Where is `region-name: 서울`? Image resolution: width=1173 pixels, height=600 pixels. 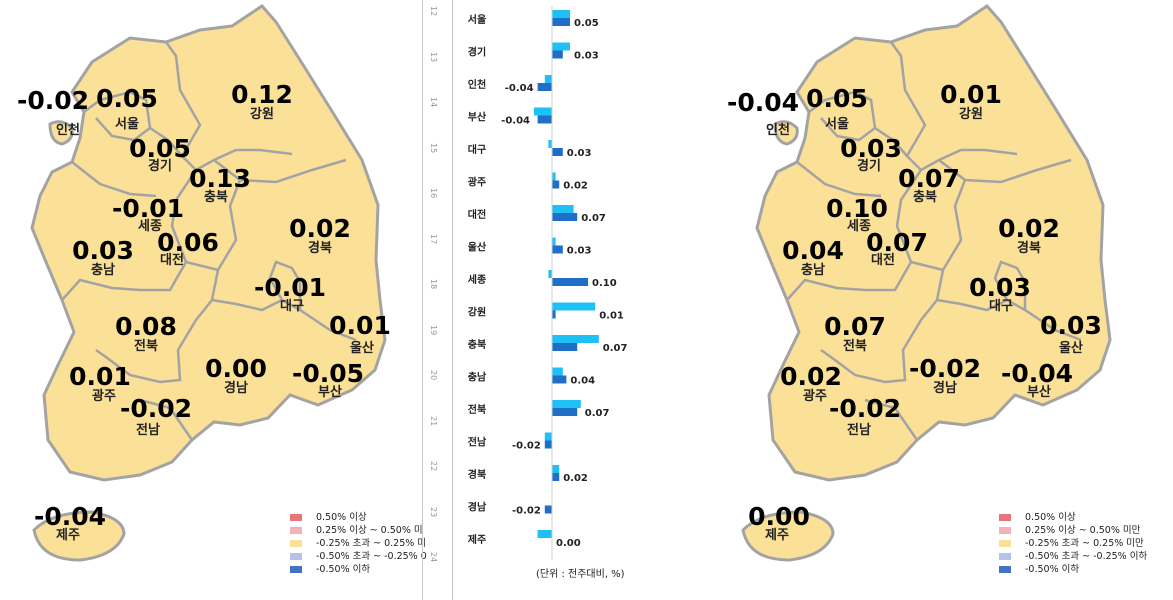 region-name: 서울 is located at coordinates (837, 124).